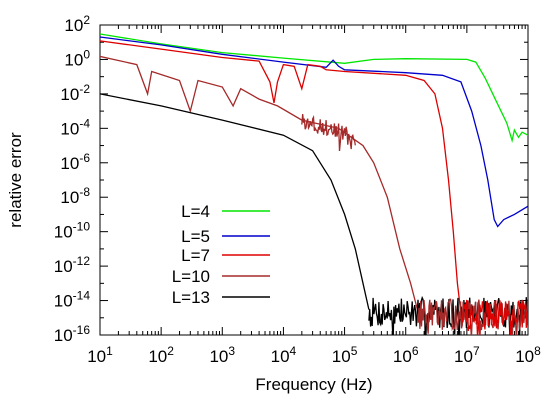 The width and height of the screenshot is (550, 408). What do you see at coordinates (77, 58) in the screenshot?
I see `y-tick-label: 10⁰` at bounding box center [77, 58].